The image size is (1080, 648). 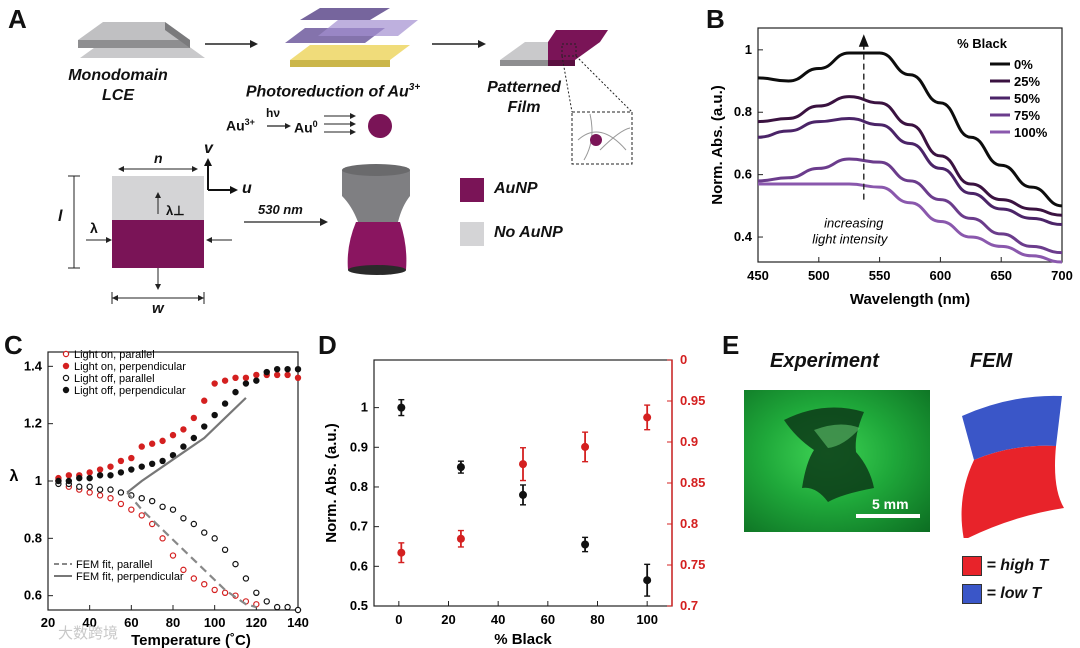 What do you see at coordinates (94, 228) in the screenshot?
I see `lambda-label: λ` at bounding box center [94, 228].